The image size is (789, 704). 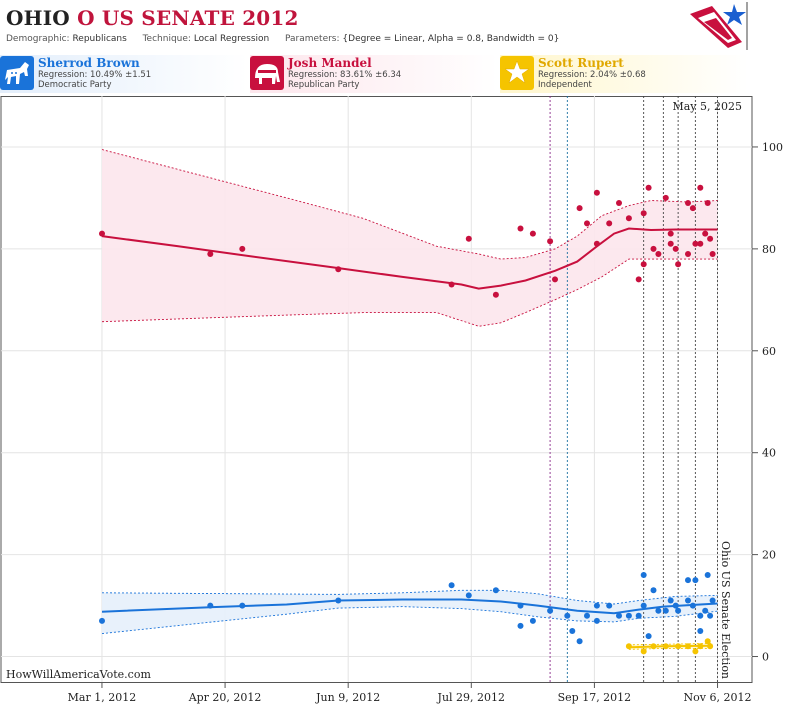 What do you see at coordinates (330, 63) in the screenshot?
I see `candidate-name: Josh Mandel` at bounding box center [330, 63].